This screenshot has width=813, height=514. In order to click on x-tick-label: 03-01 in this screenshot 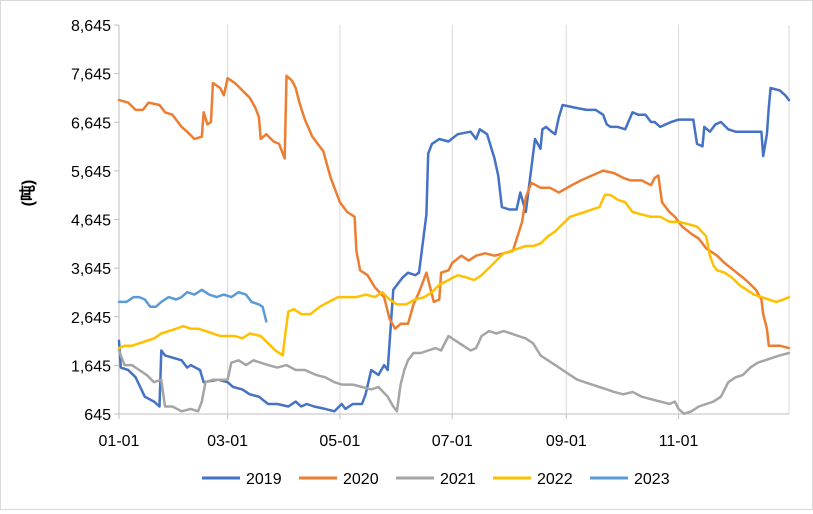, I will do `click(227, 441)`.